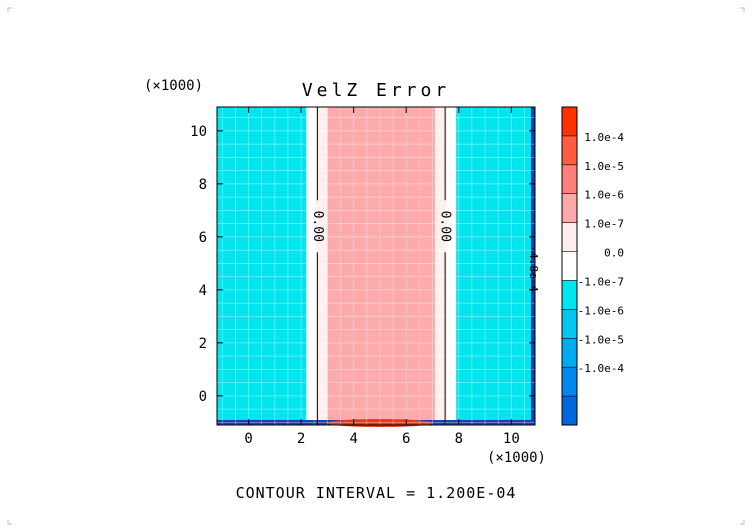 This screenshot has width=752, height=532. Describe the element at coordinates (248, 439) in the screenshot. I see `x-tick-label: 0` at that location.